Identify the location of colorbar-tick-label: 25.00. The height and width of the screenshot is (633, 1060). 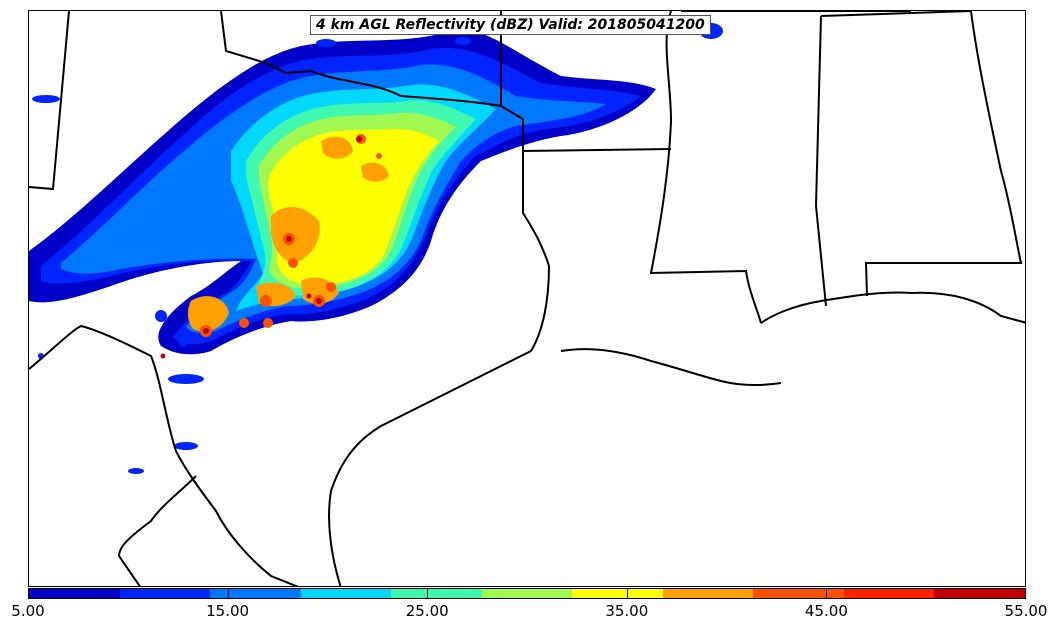
(427, 611).